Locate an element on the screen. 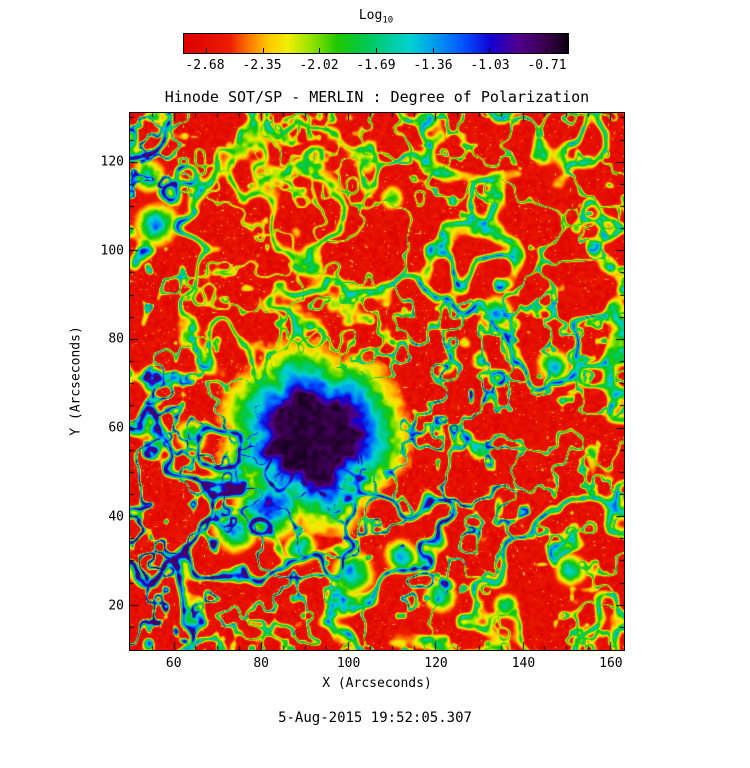 The image size is (750, 768). colorbar-tick-labels: -2.68 -2.35 -2.02 -1.69 -1.36 -1.03 -0.71 is located at coordinates (376, 66).